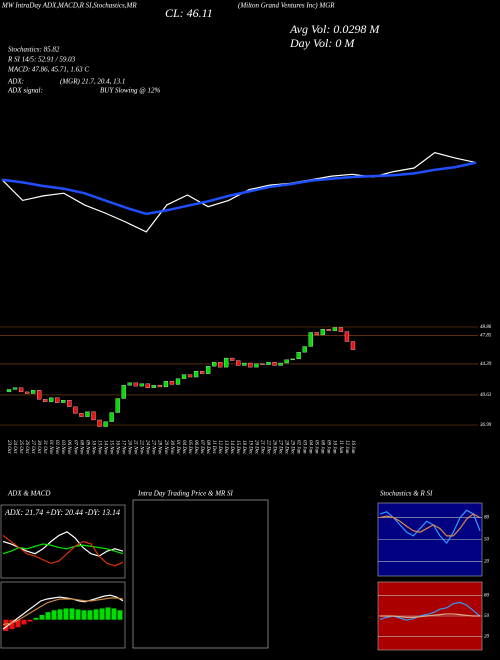 Image resolution: width=500 pixels, height=660 pixels. Describe the element at coordinates (165, 447) in the screenshot. I see `x-tick-label: 29 Nov` at that location.